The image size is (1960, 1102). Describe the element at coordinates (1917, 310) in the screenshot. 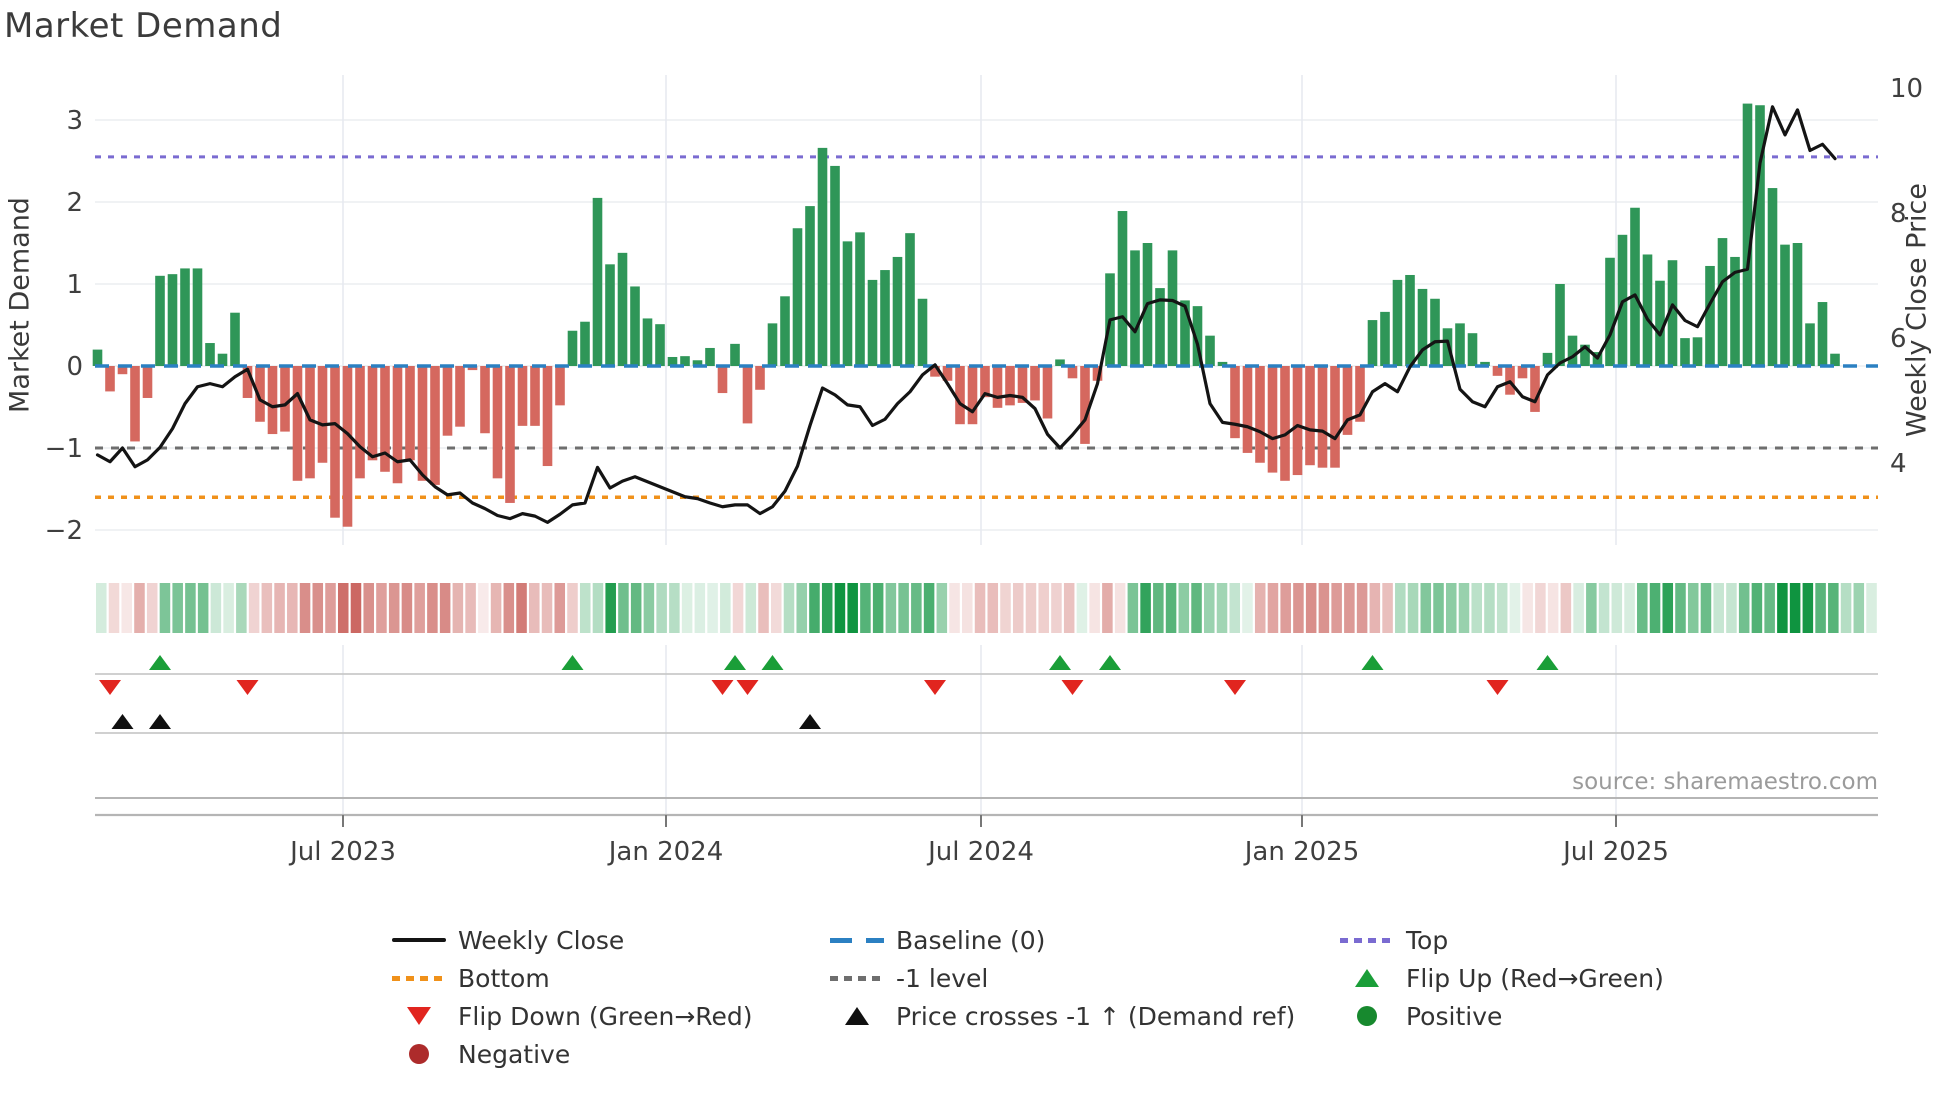

I see `right-axis-label: Weekly Close Price` at that location.